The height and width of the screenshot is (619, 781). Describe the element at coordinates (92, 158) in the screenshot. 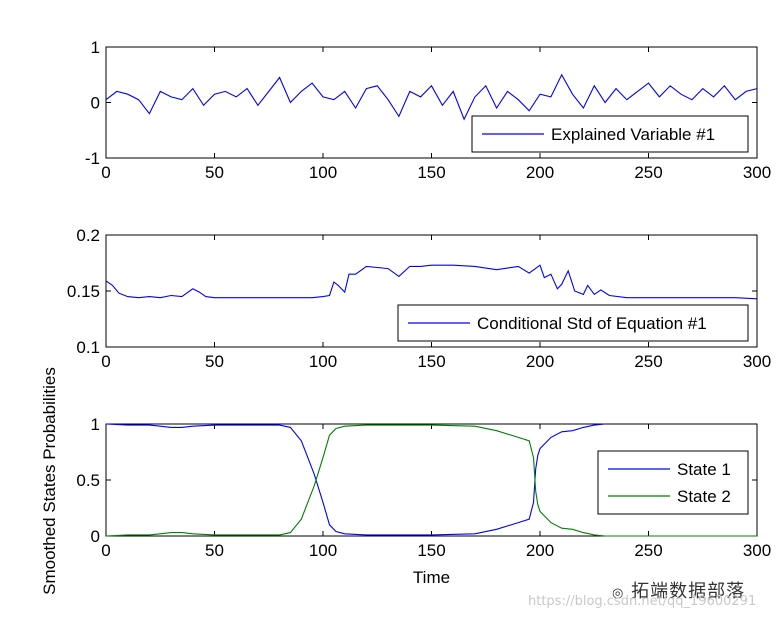

I see `y-tick-label: -1` at that location.